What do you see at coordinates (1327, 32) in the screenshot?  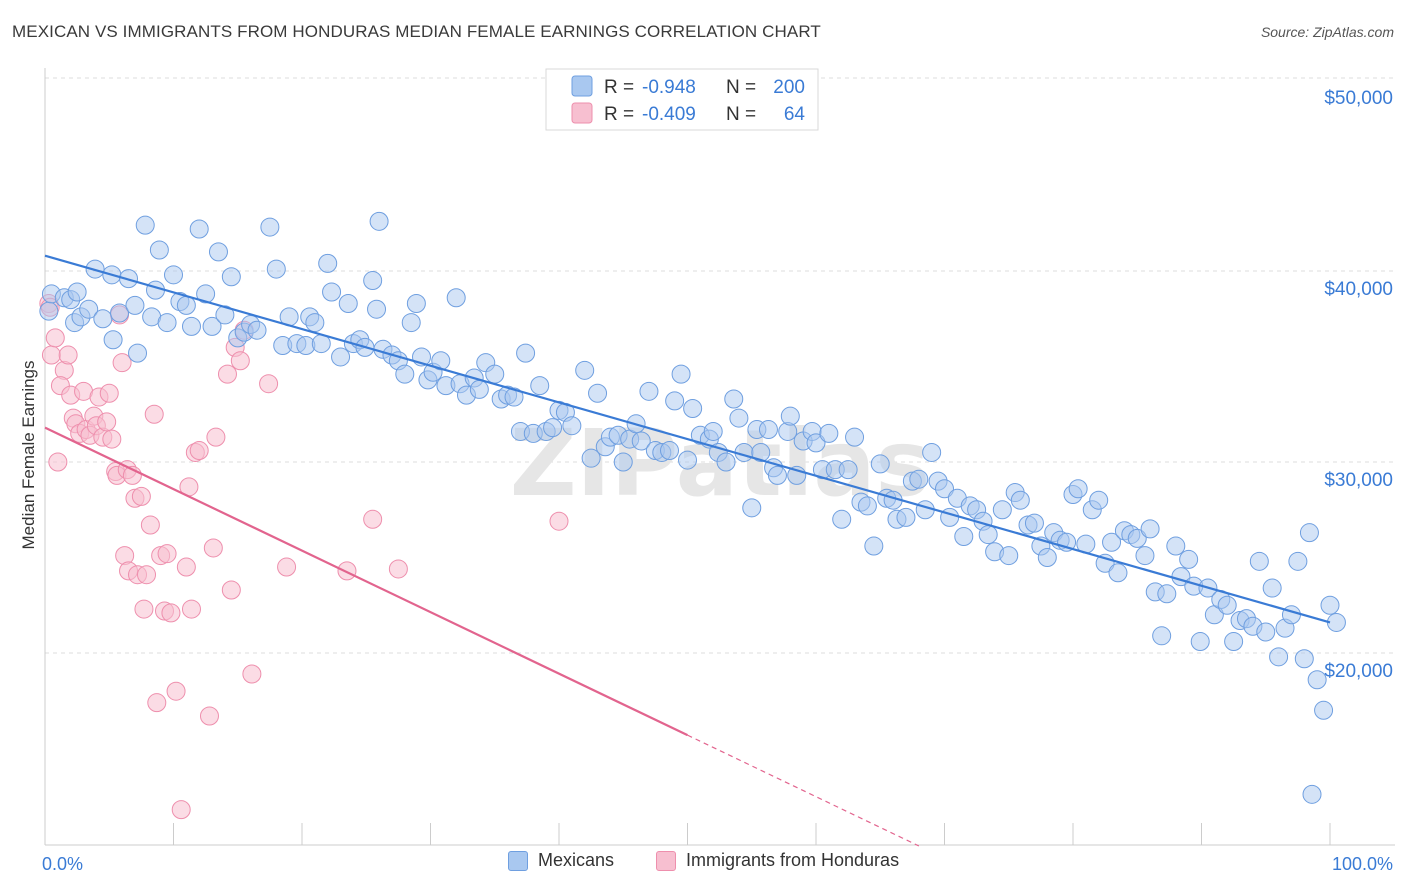 I see `source-label: Source: ZipAtlas.com` at bounding box center [1327, 32].